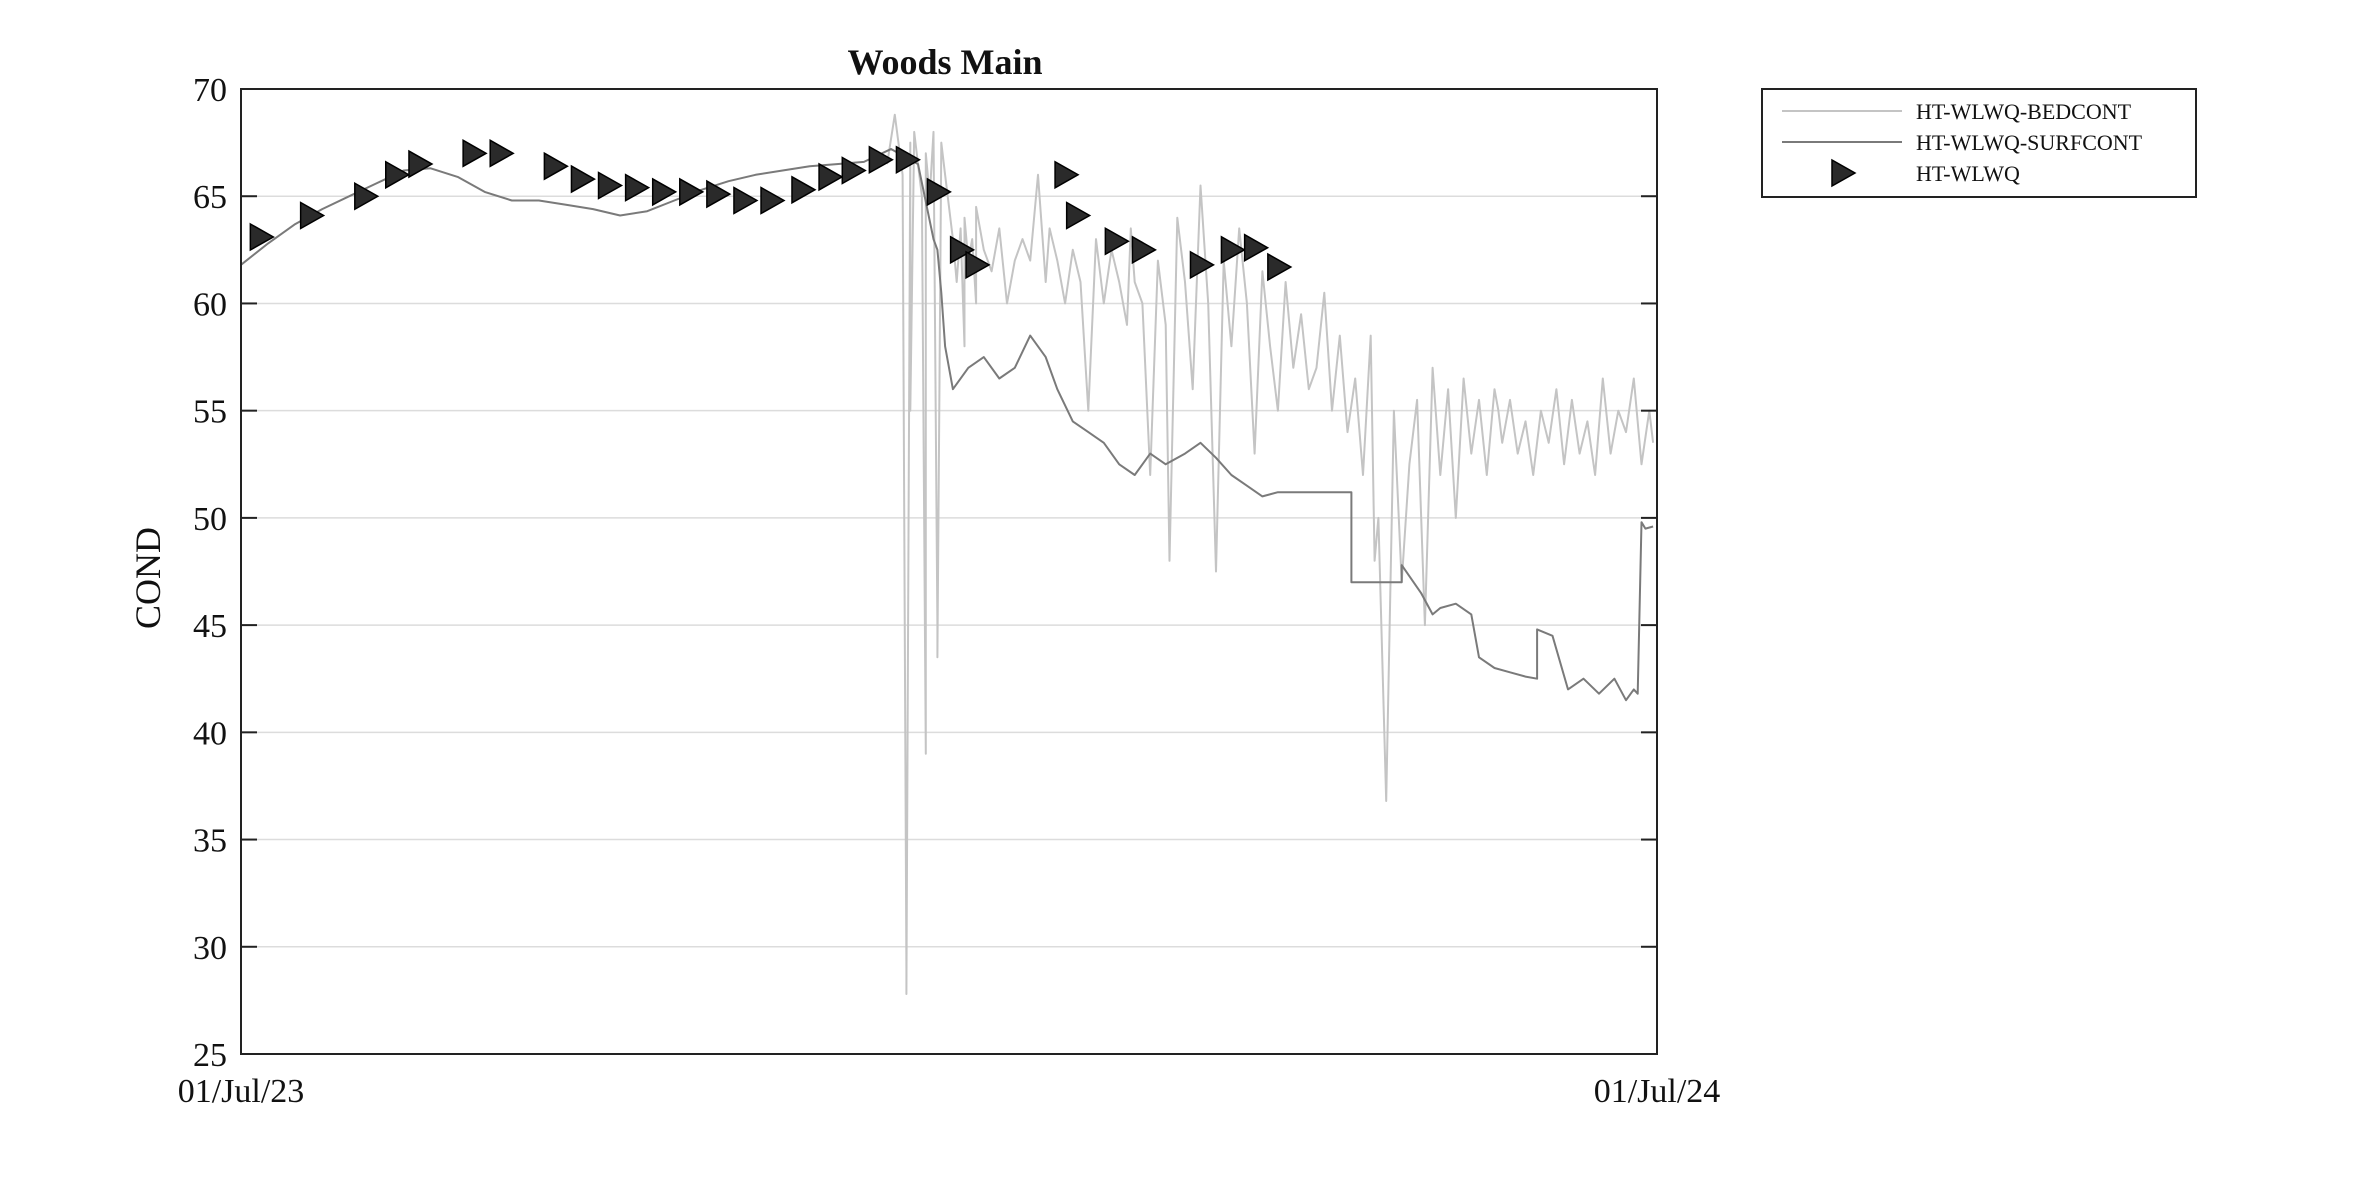 Image resolution: width=2362 pixels, height=1181 pixels. I want to click on x-tick-label: 01/Jul/24, so click(1657, 1091).